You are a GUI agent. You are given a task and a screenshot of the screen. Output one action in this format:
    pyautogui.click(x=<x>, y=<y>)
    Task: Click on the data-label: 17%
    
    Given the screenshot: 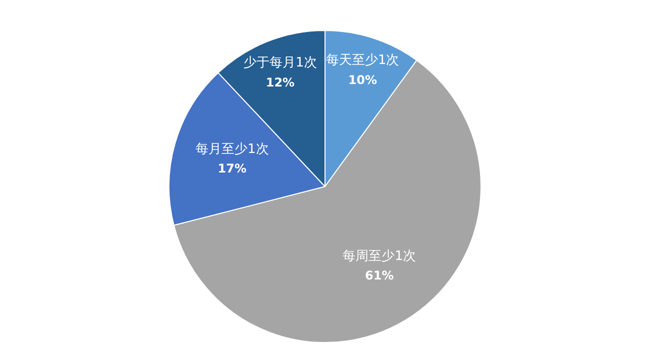 What is the action you would take?
    pyautogui.click(x=232, y=169)
    